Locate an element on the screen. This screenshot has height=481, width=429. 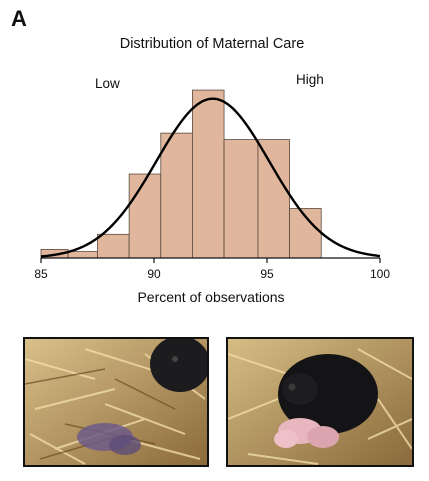
x-ticks-group: 85 90 95 100 is located at coordinates (212, 269).